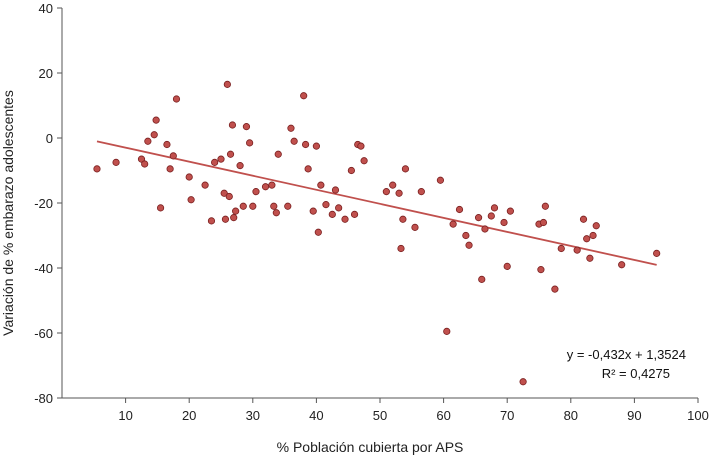 The image size is (711, 457). I want to click on x-tick-label: 100, so click(698, 415).